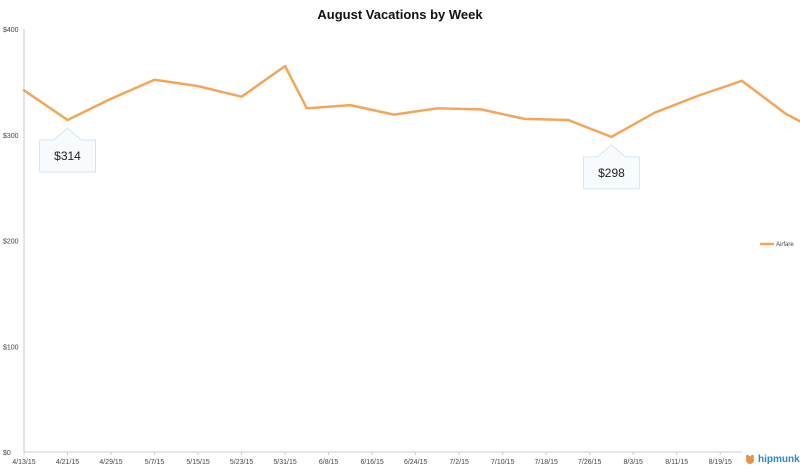 The width and height of the screenshot is (800, 470). Describe the element at coordinates (400, 14) in the screenshot. I see `chart-title: August Vacations by Week` at that location.